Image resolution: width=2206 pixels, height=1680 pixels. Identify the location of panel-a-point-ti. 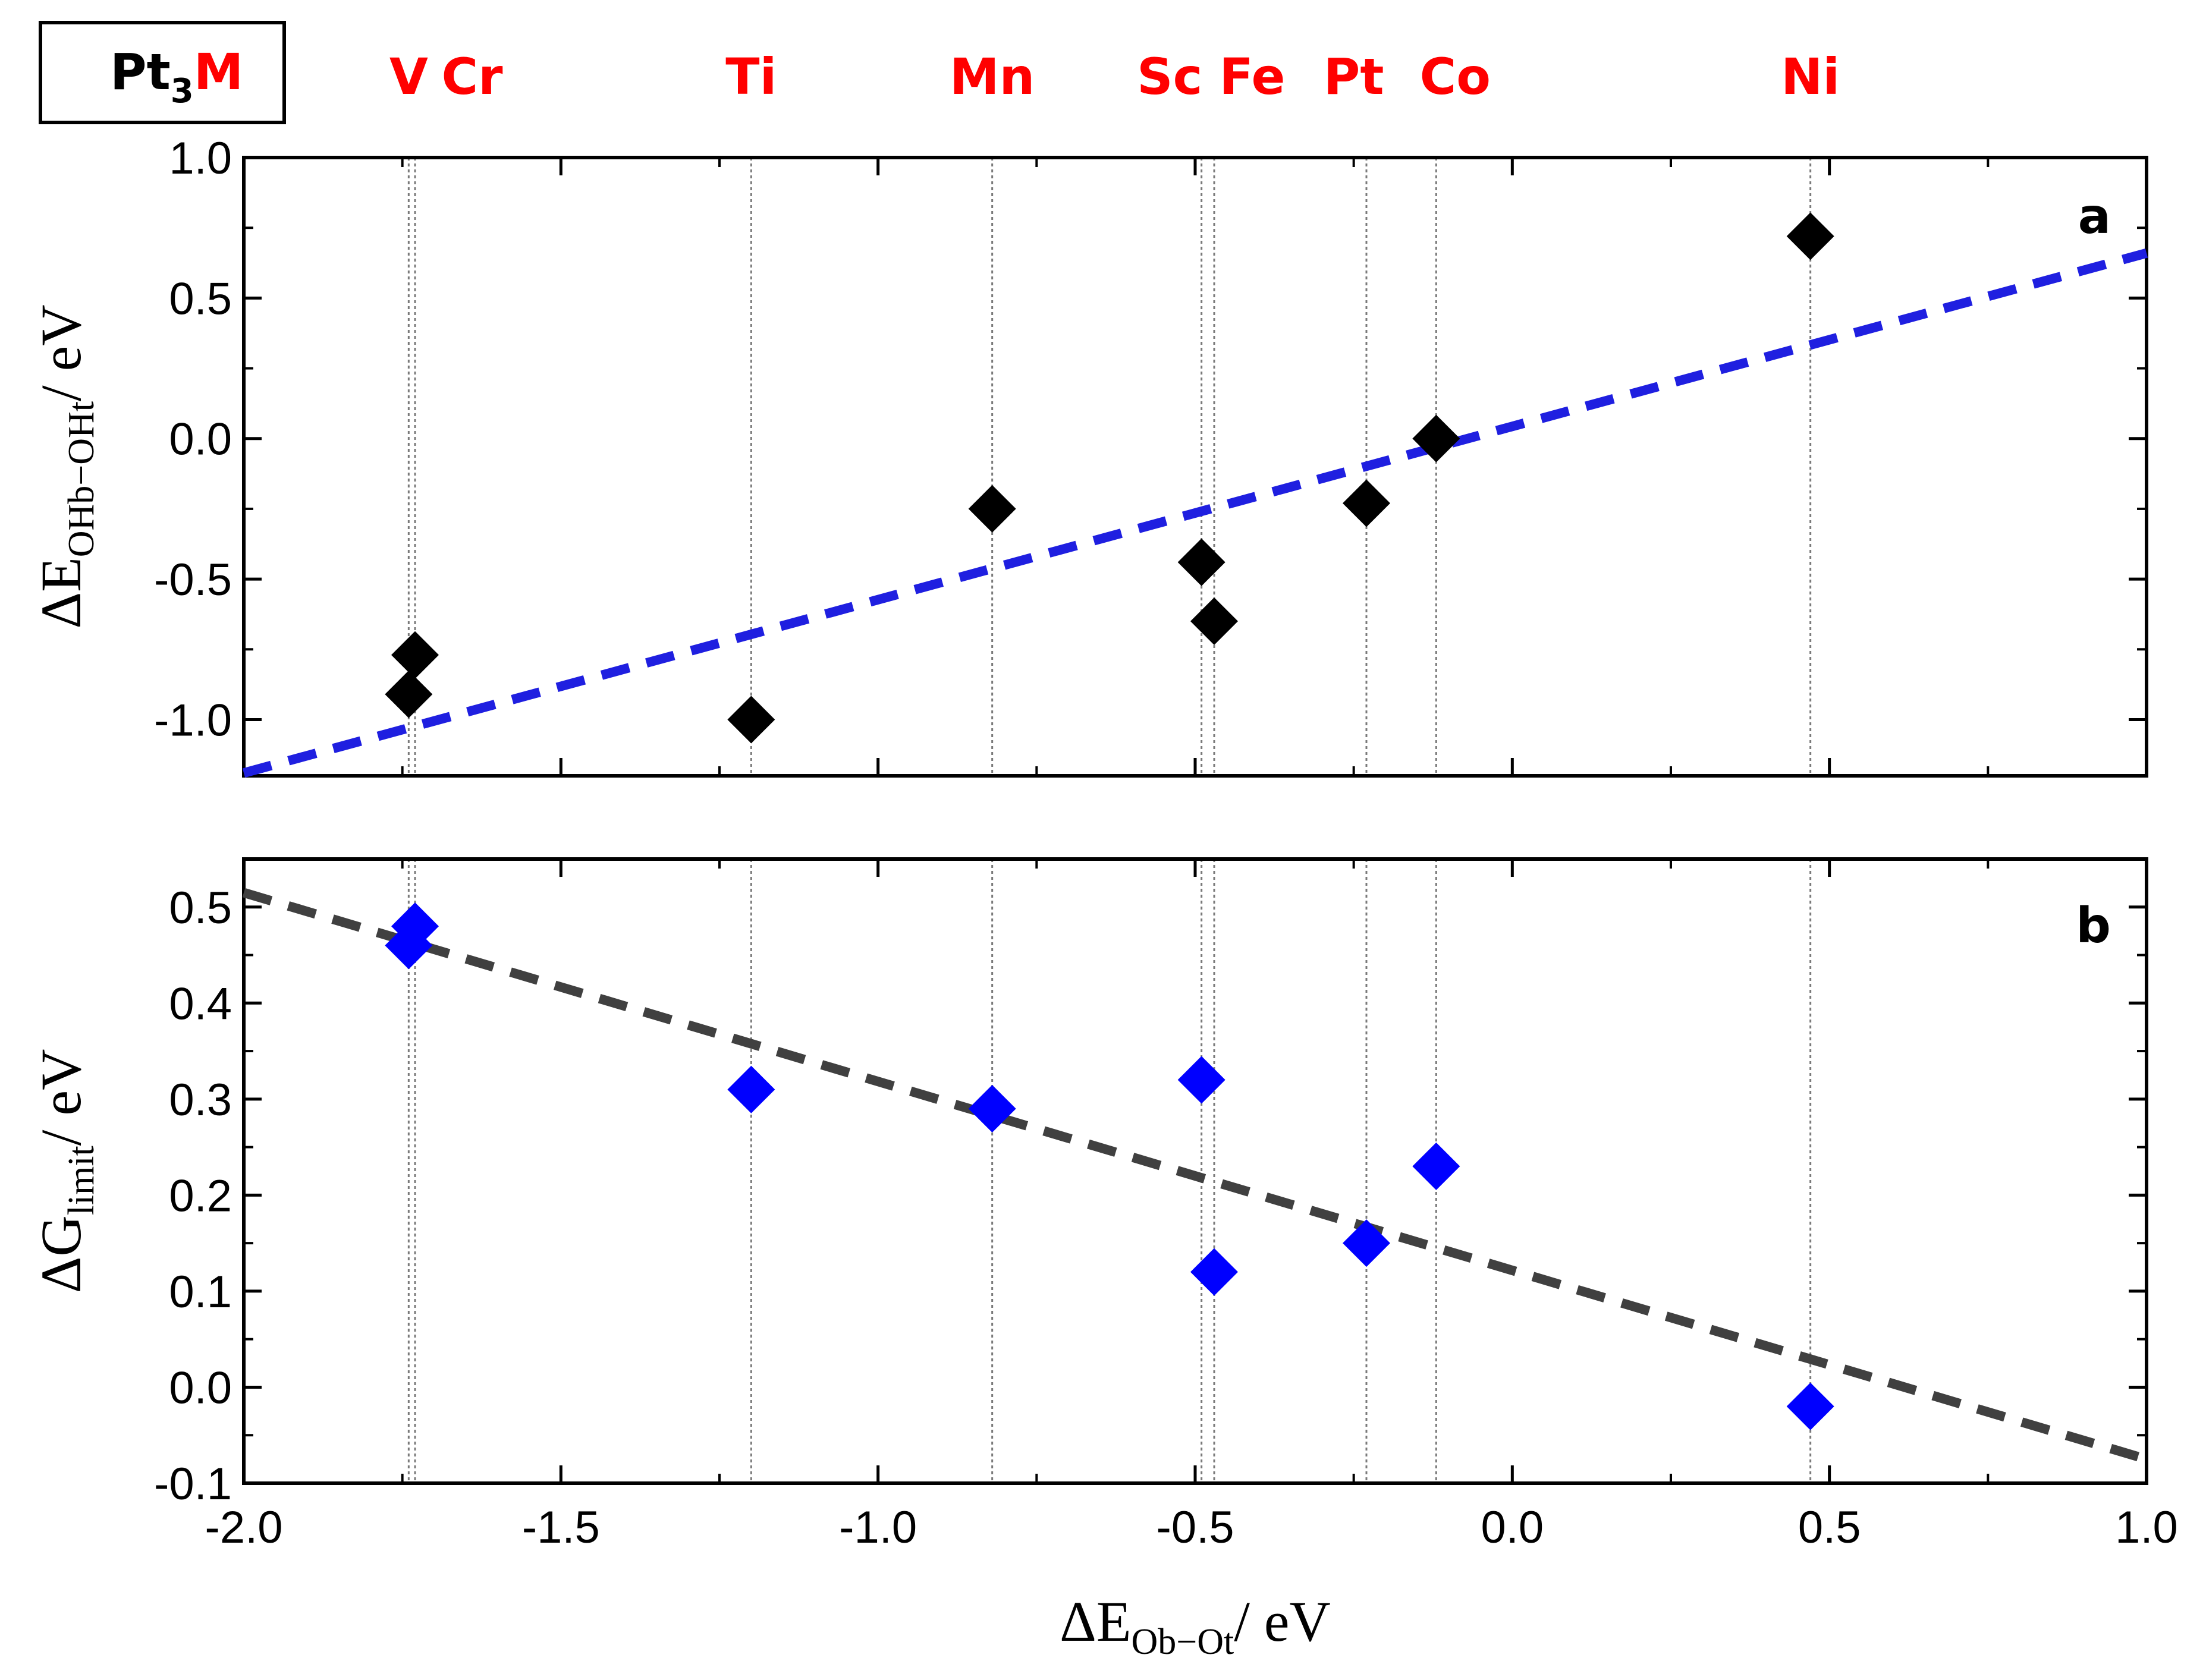
(751, 720).